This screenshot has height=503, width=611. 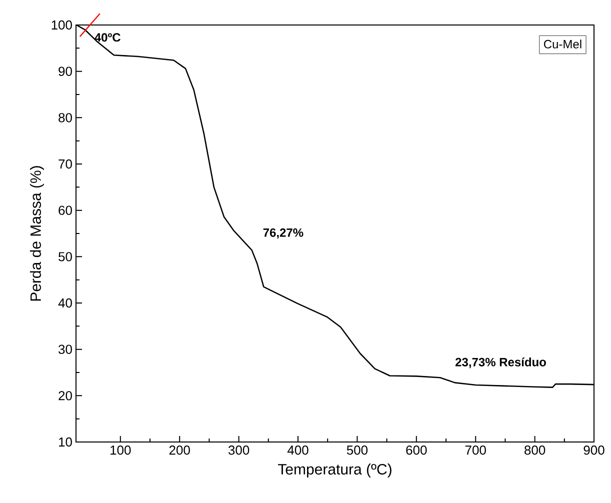 What do you see at coordinates (179, 450) in the screenshot?
I see `x-tick-label: 200` at bounding box center [179, 450].